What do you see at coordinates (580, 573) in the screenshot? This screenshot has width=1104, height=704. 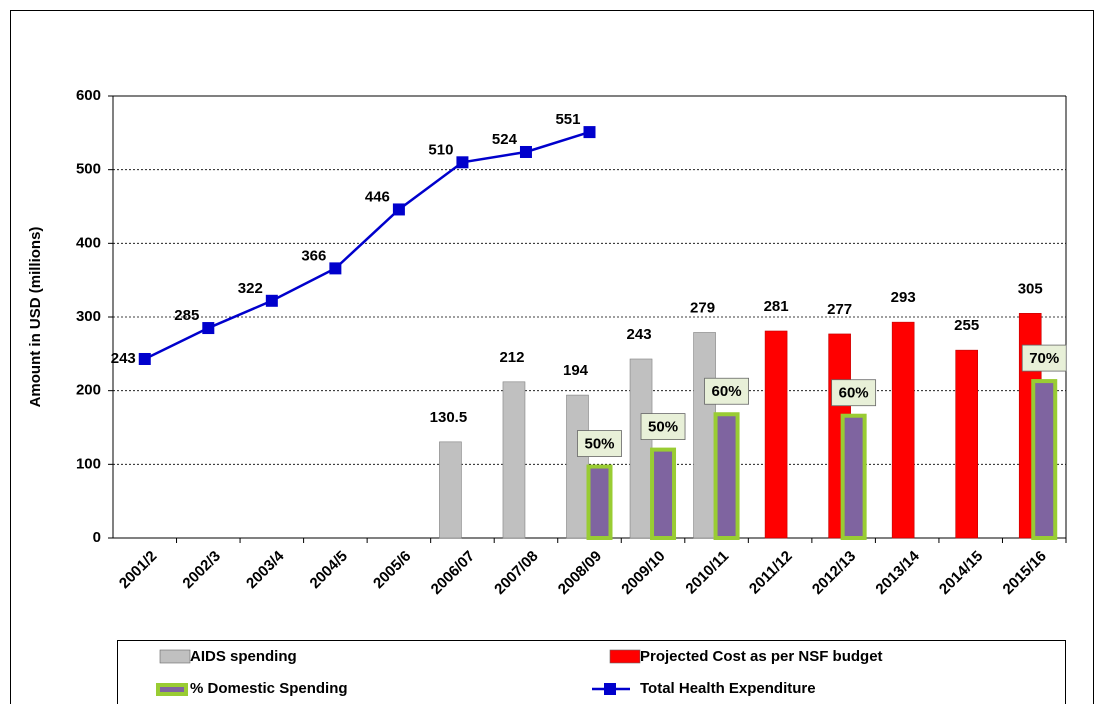 I see `x-tick-label: 2008/09` at bounding box center [580, 573].